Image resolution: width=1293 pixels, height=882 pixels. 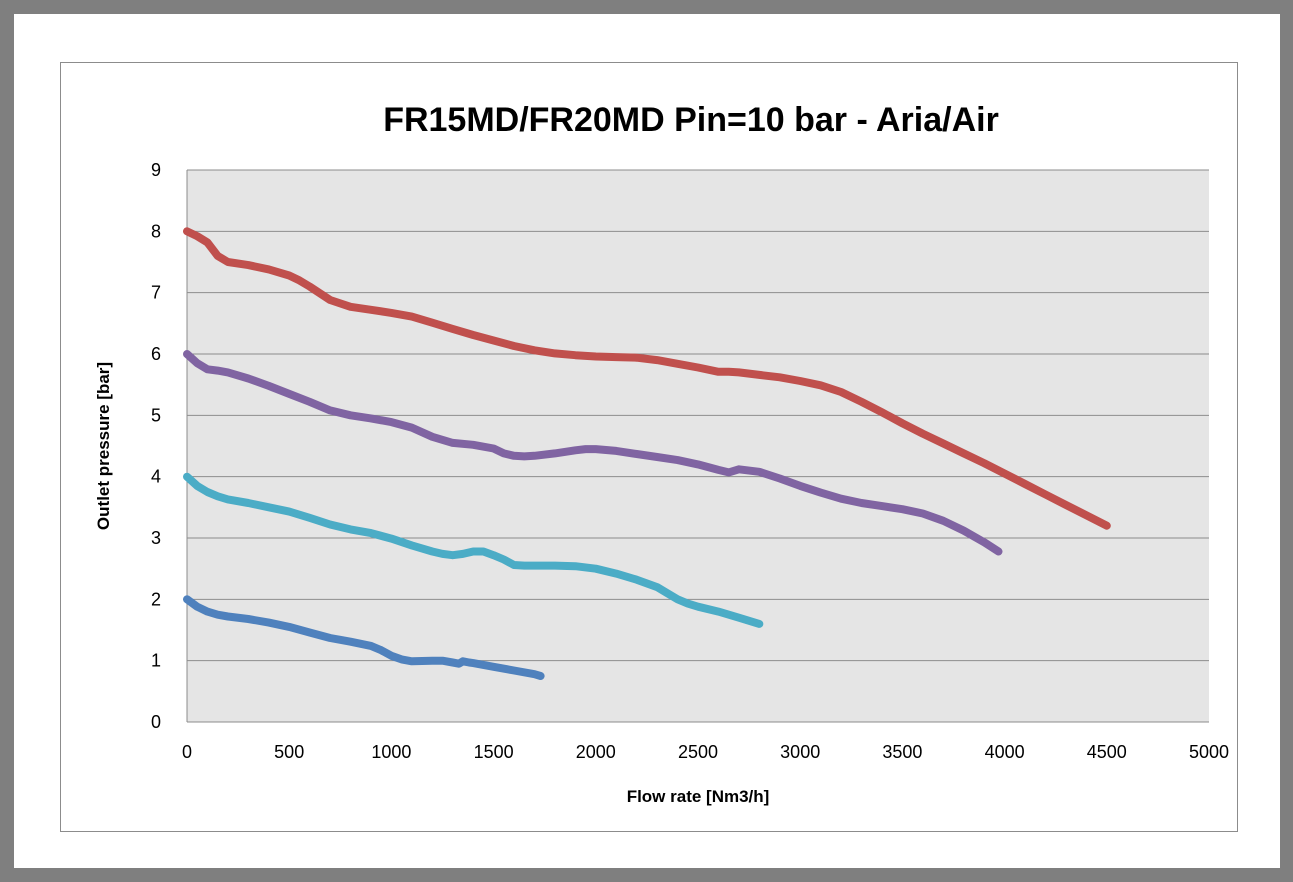 I want to click on y-tick-label: 2, so click(x=156, y=599).